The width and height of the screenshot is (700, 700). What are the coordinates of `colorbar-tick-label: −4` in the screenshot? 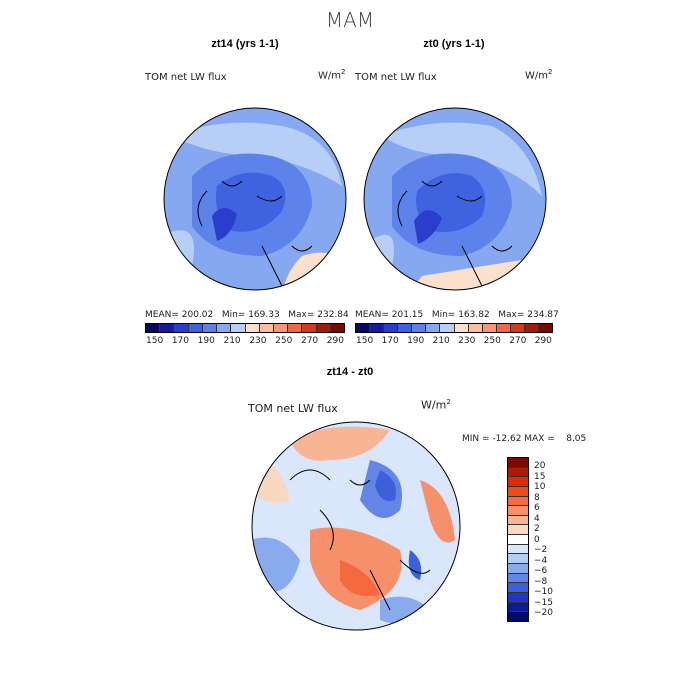 It's located at (541, 560).